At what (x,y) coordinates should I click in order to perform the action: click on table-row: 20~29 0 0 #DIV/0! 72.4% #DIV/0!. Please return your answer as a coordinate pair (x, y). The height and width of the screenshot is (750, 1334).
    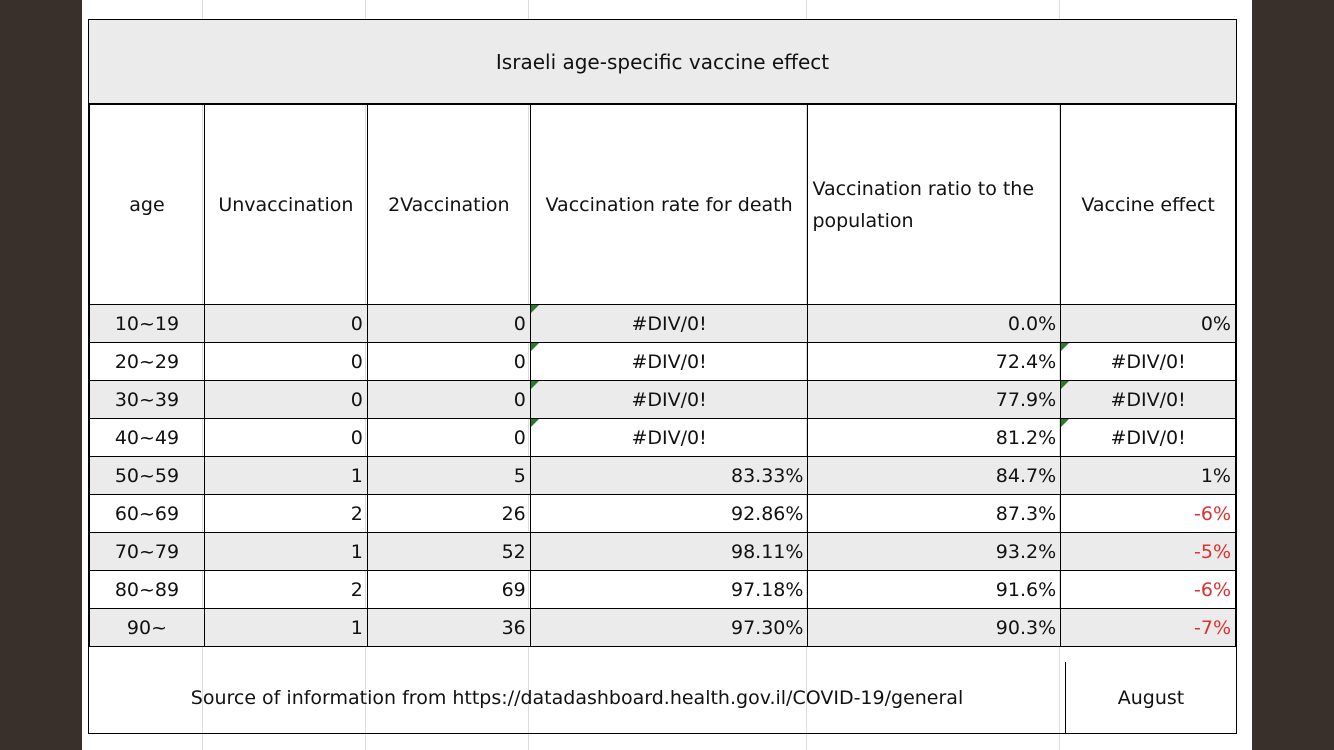
    Looking at the image, I should click on (662, 361).